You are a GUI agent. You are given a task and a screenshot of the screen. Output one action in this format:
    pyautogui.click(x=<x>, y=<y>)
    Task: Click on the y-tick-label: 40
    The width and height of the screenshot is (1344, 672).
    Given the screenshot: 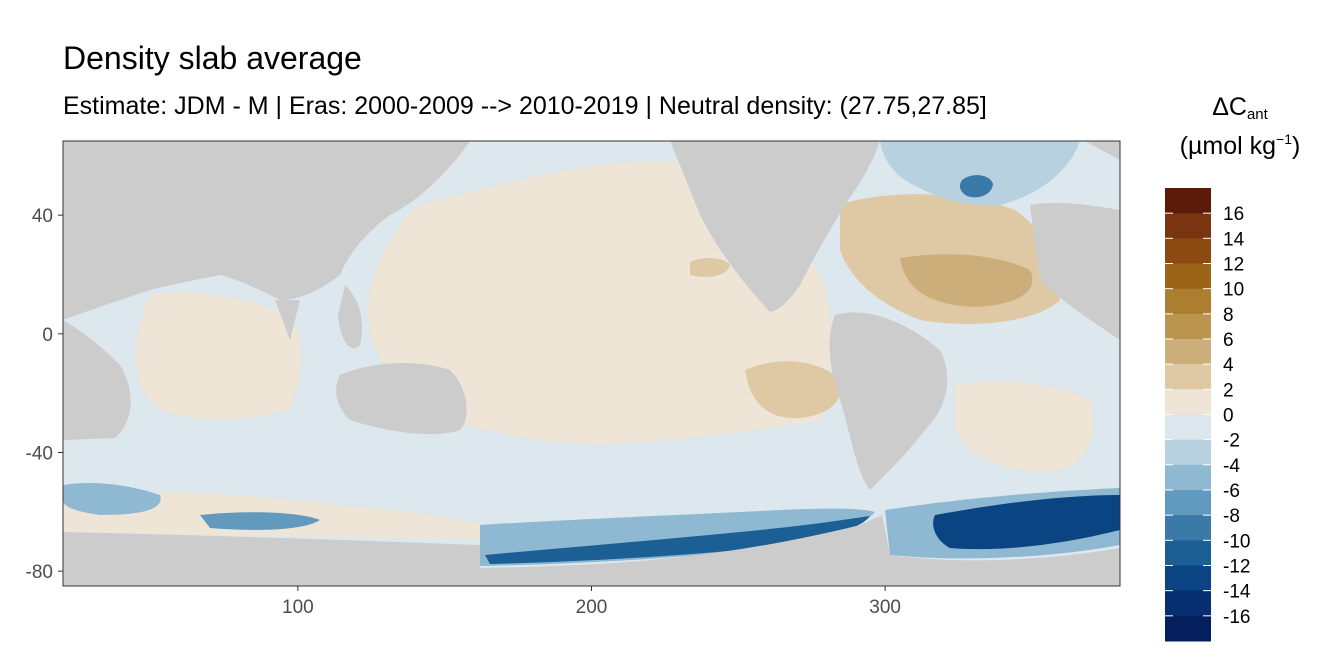 What is the action you would take?
    pyautogui.click(x=42, y=216)
    